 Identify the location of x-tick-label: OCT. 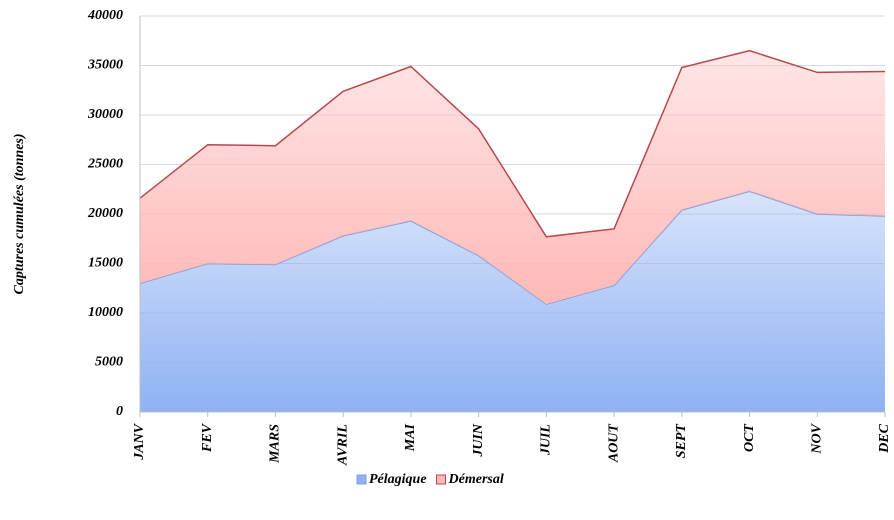
(749, 437).